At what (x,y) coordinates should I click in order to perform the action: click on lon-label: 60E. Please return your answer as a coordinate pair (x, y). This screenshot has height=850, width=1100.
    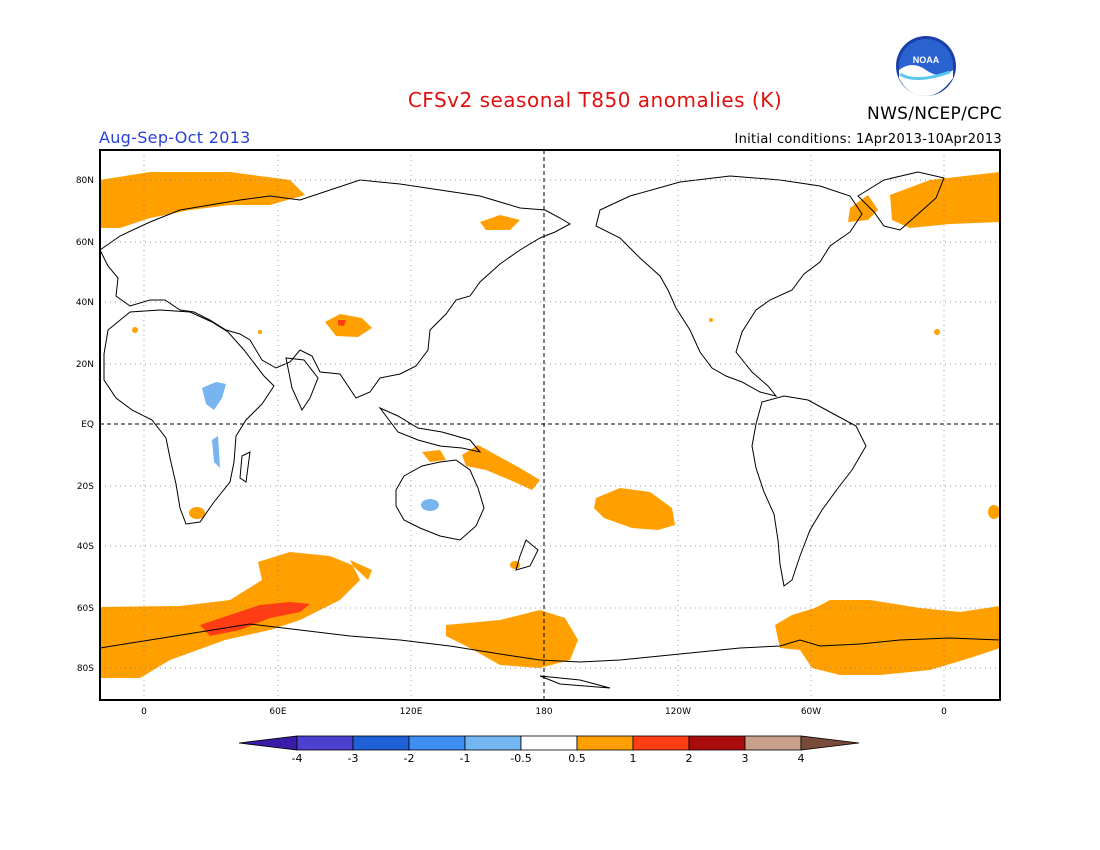
    Looking at the image, I should click on (277, 712).